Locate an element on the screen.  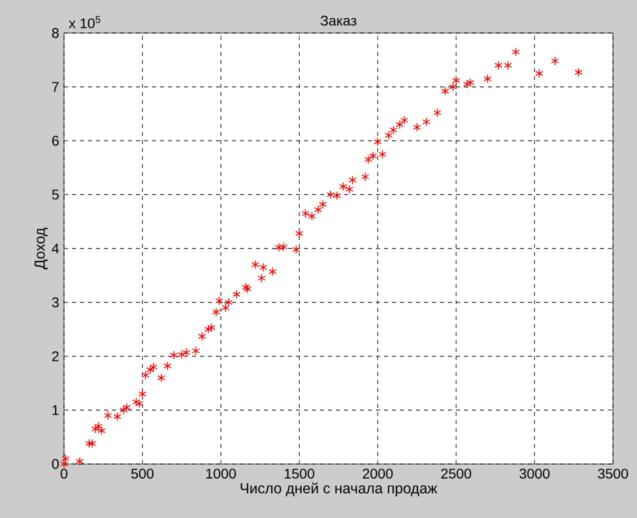
y-tick-label: 0 is located at coordinates (55, 464).